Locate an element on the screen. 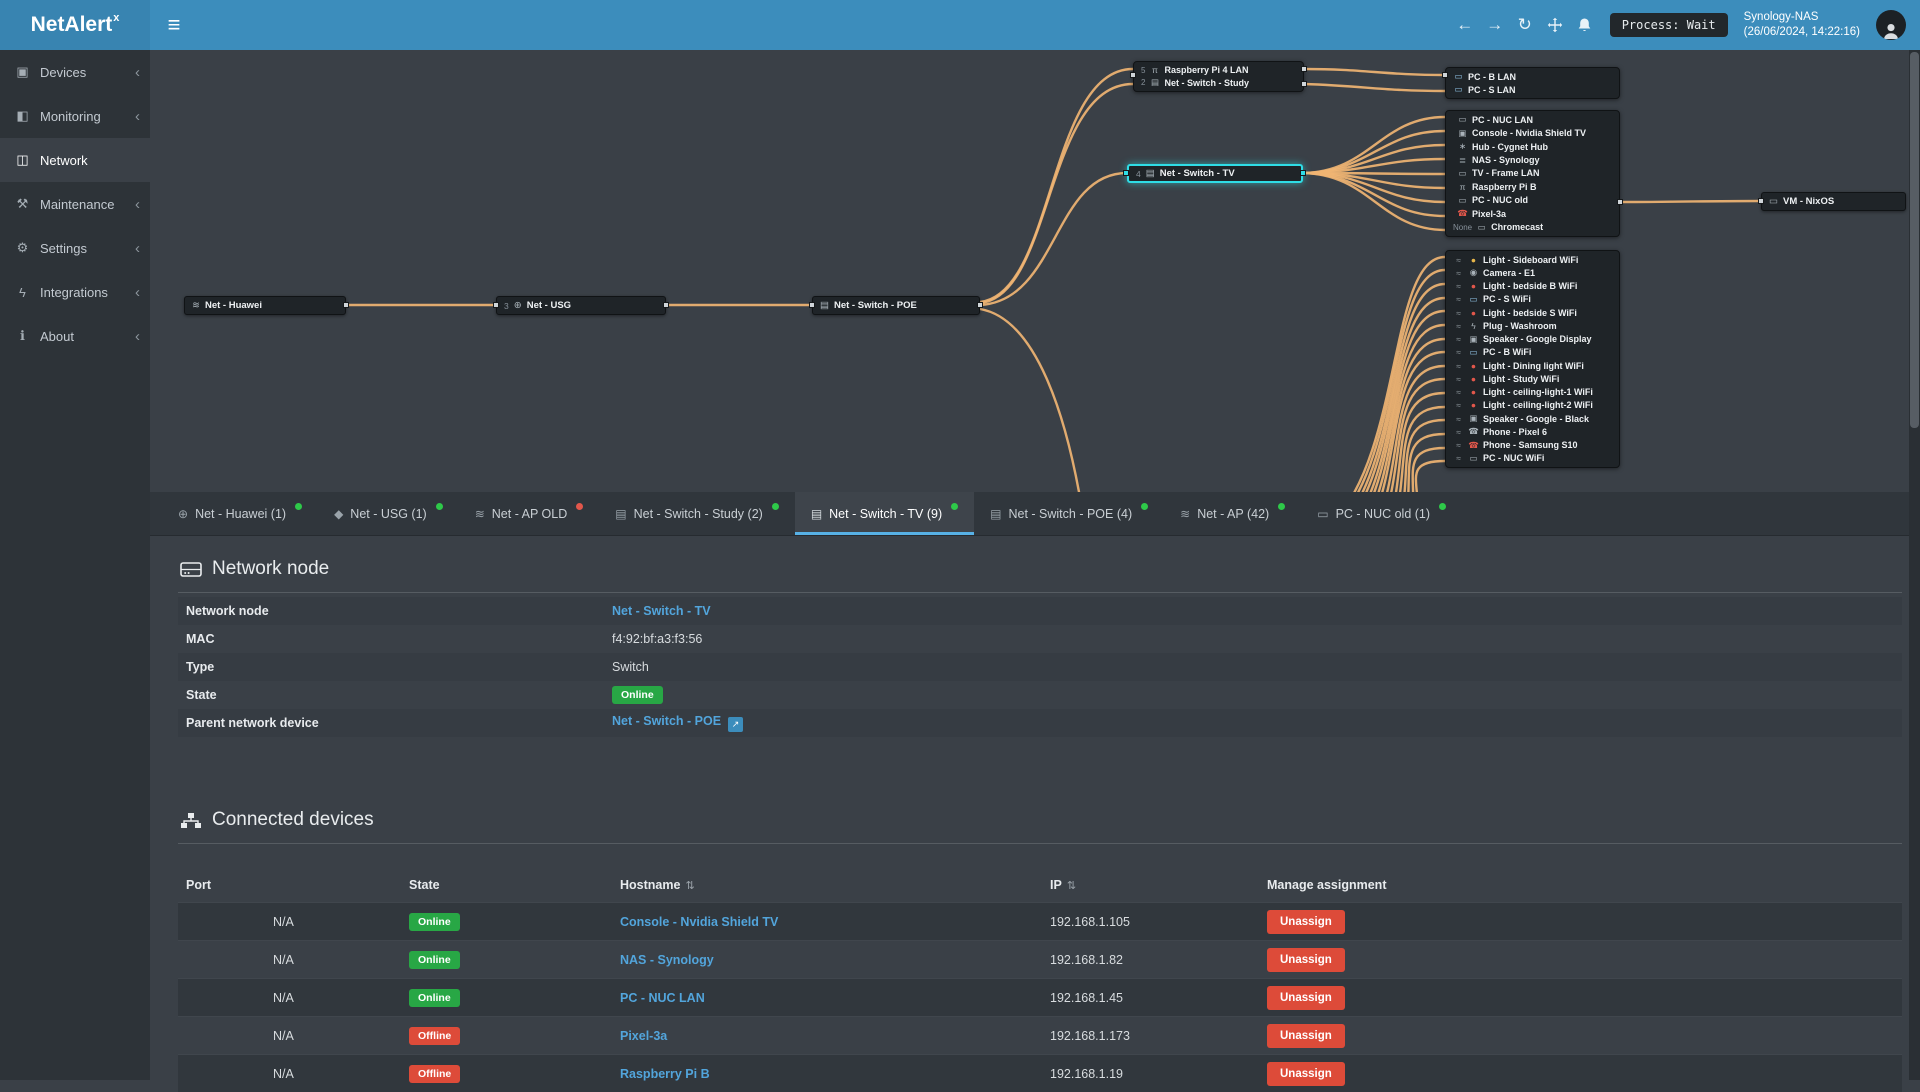  node-tab: ▤ Net - Switch - TV (9) is located at coordinates (884, 513).